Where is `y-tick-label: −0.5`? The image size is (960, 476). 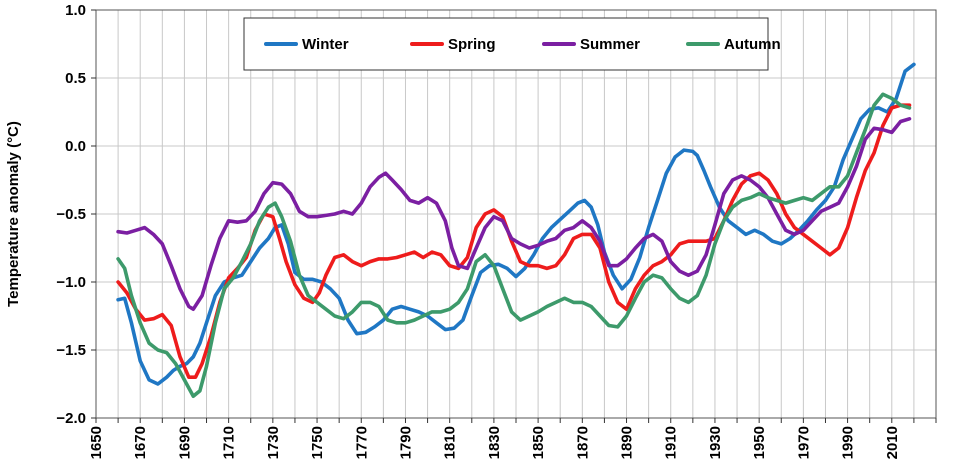
y-tick-label: −0.5 is located at coordinates (71, 214).